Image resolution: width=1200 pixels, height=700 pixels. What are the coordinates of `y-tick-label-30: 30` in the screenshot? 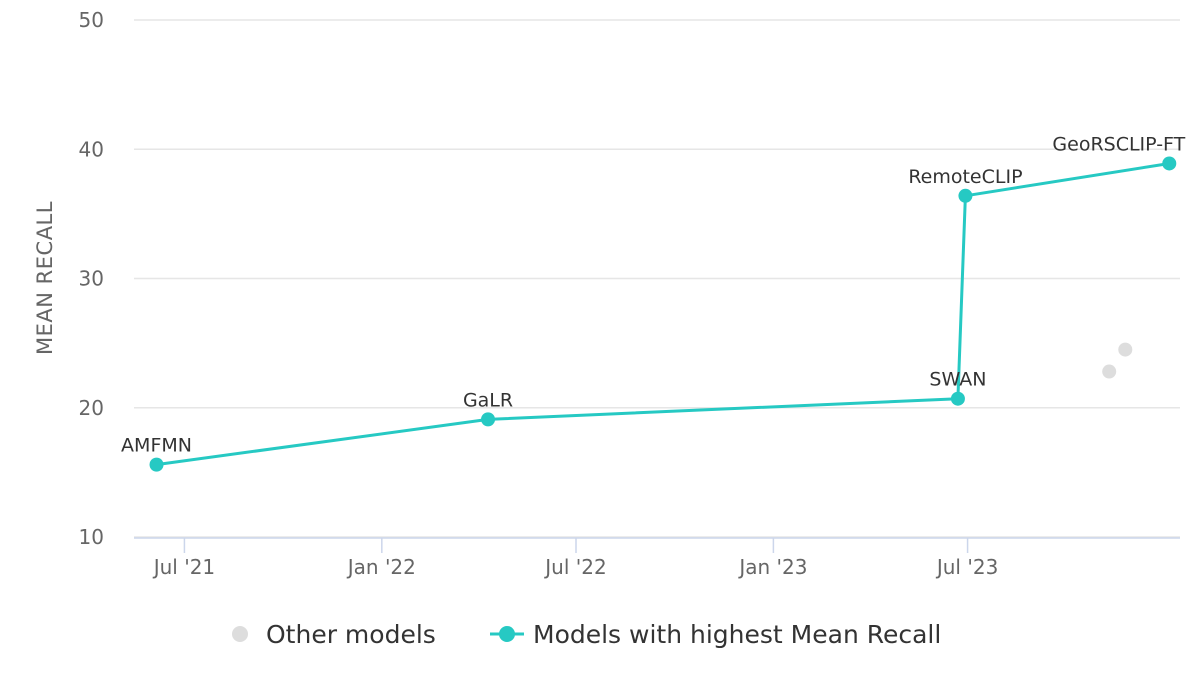 It's located at (91, 279).